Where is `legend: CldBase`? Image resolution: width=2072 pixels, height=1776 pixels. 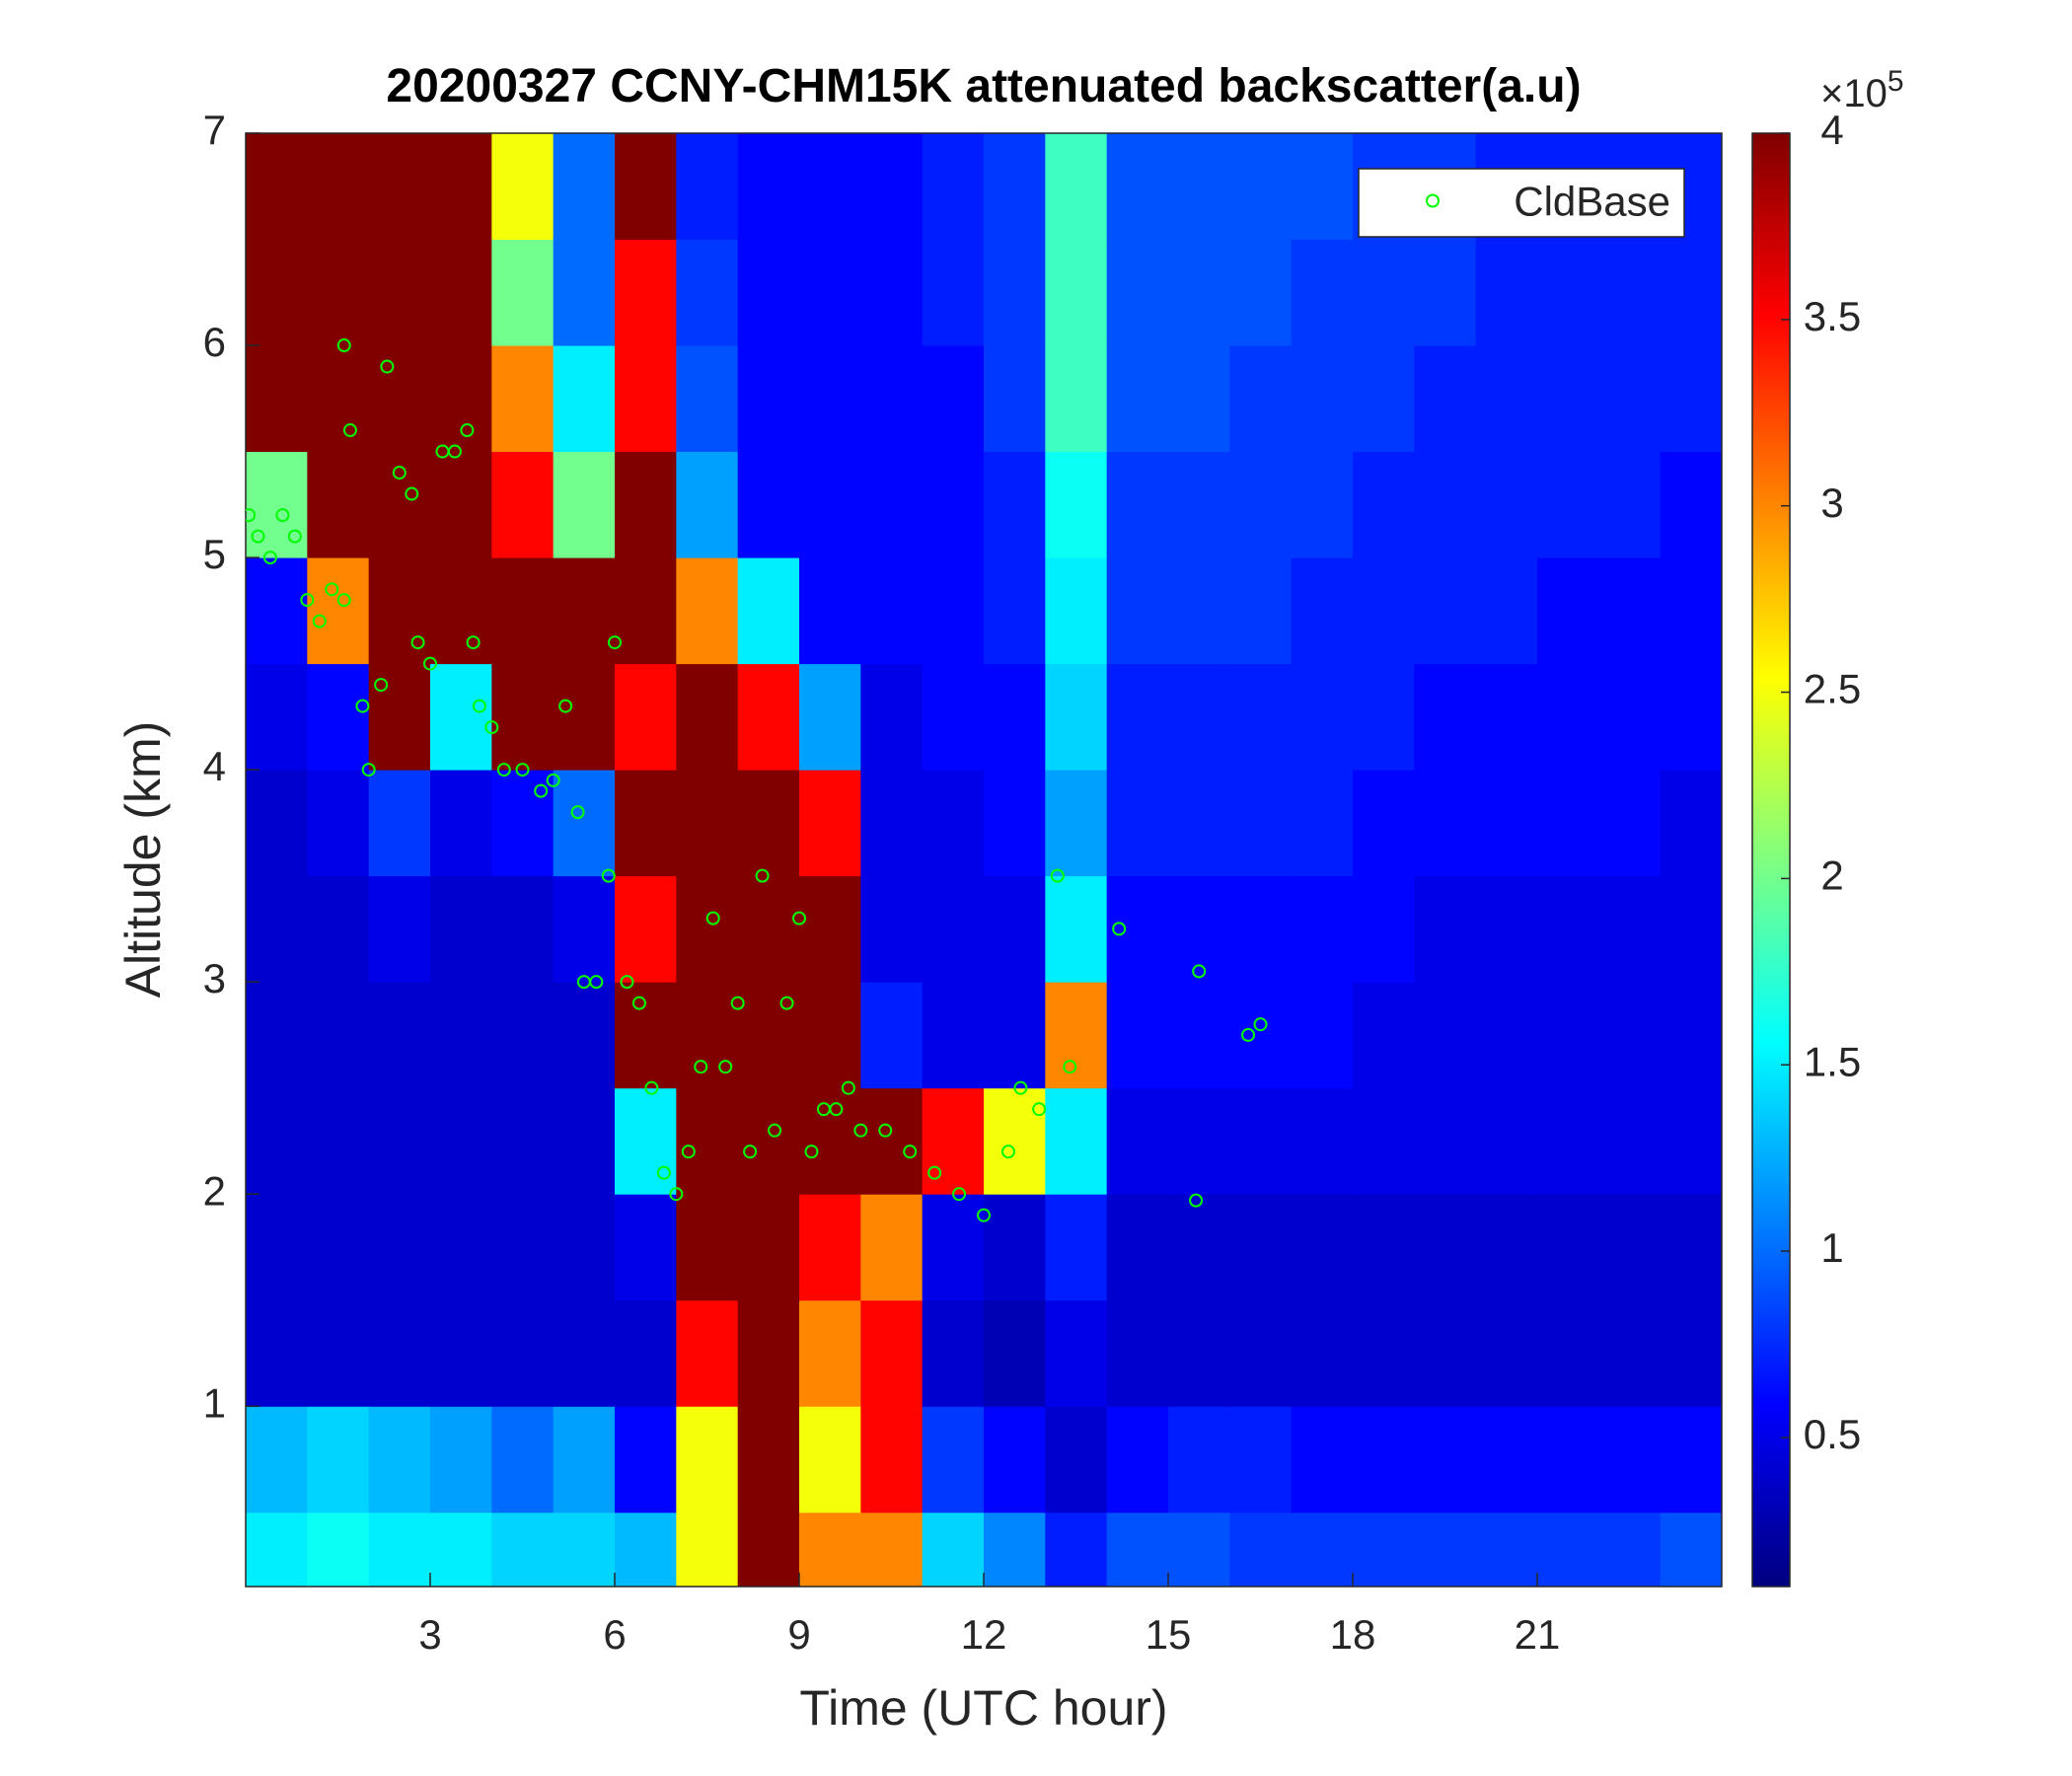 legend: CldBase is located at coordinates (1521, 203).